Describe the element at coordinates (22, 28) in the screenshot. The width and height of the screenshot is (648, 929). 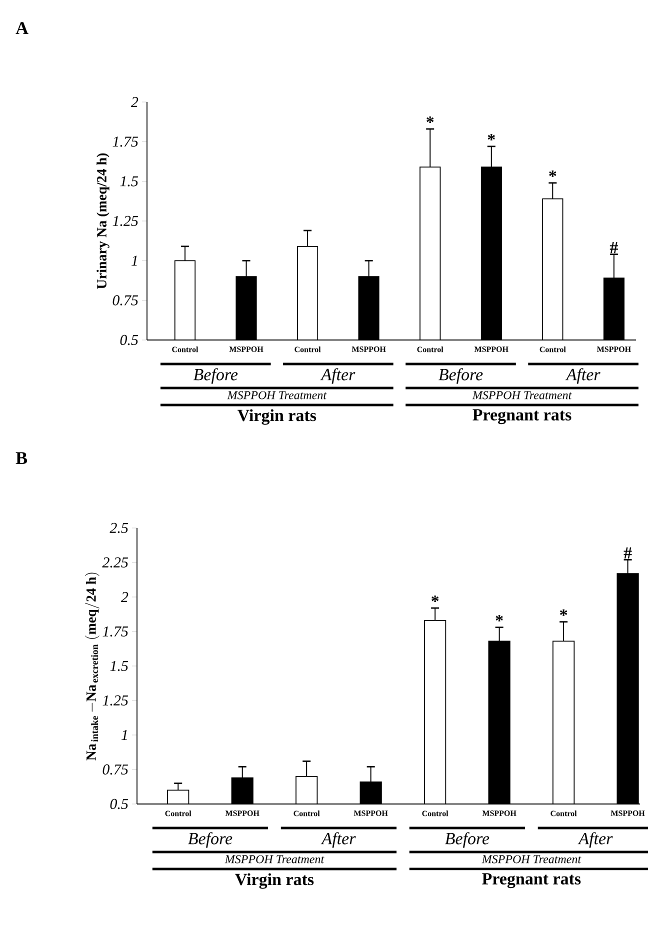
I see `chart-title: A` at that location.